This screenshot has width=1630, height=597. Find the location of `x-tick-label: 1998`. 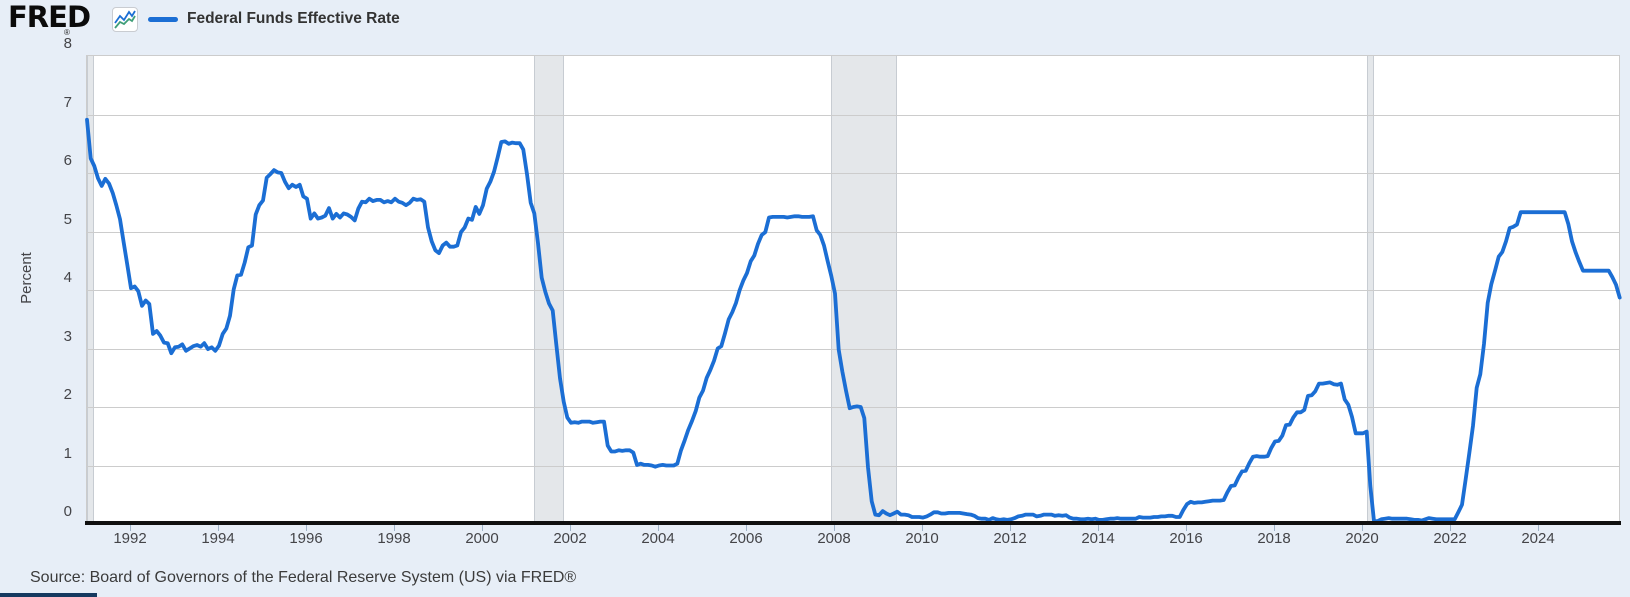

x-tick-label: 1998 is located at coordinates (394, 538).